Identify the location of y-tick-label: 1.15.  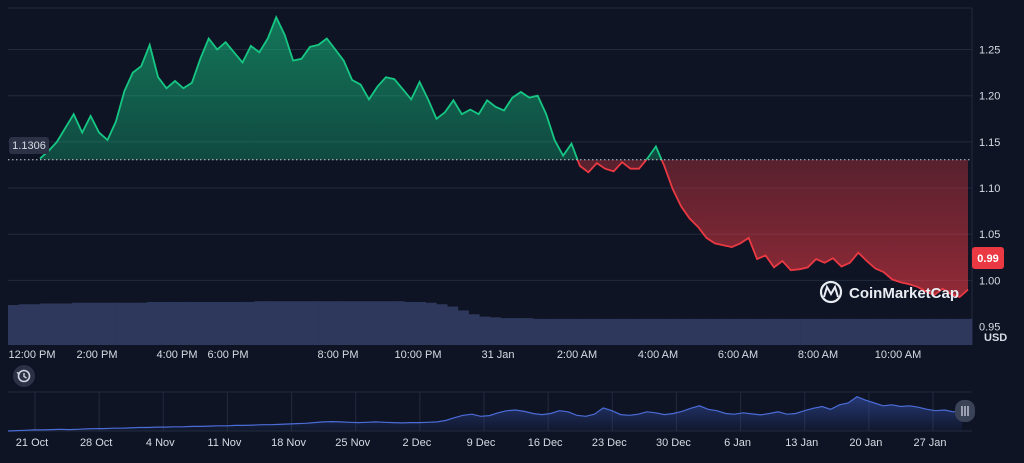
(989, 143).